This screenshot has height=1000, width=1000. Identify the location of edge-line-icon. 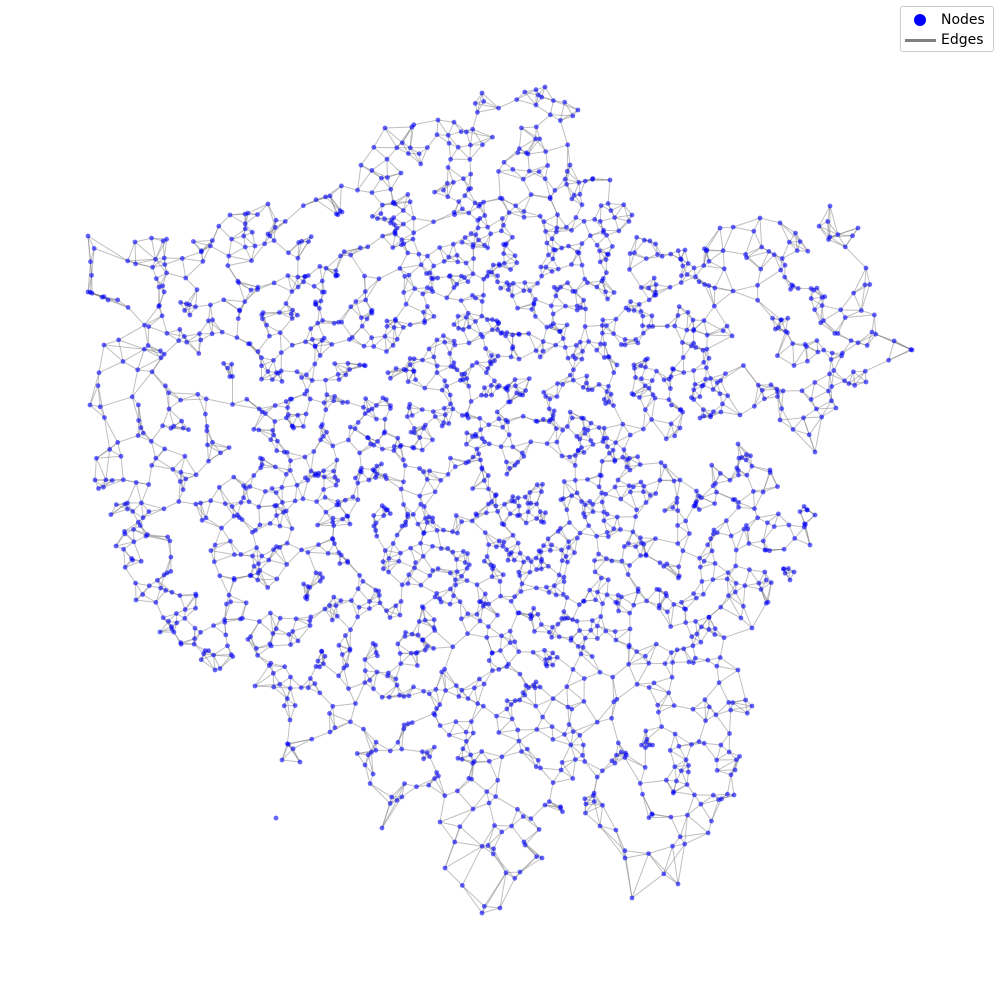
(921, 40).